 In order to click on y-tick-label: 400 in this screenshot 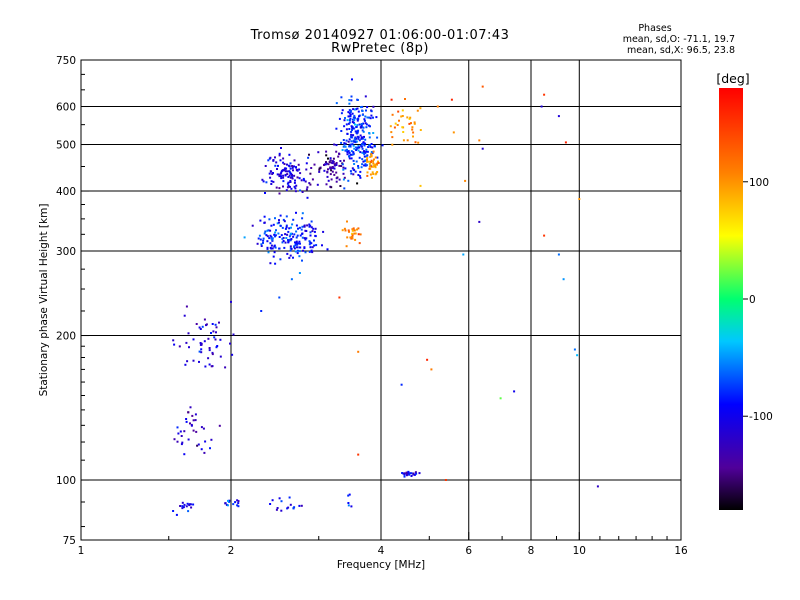, I will do `click(66, 192)`.